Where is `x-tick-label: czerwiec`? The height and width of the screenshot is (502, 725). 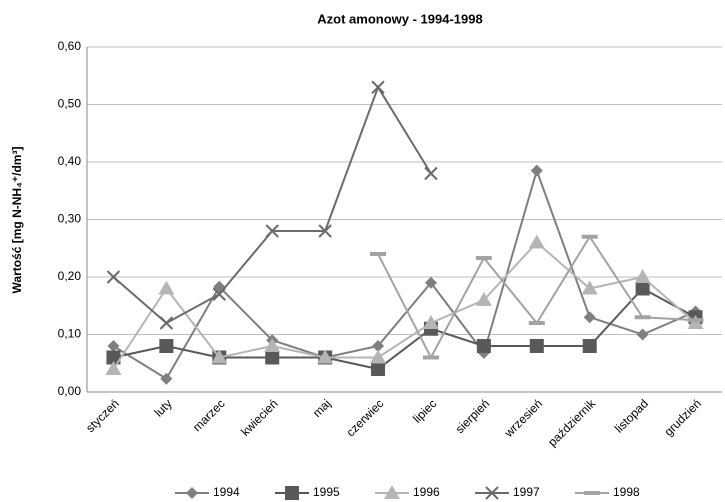
x-tick-label: czerwiec is located at coordinates (364, 417).